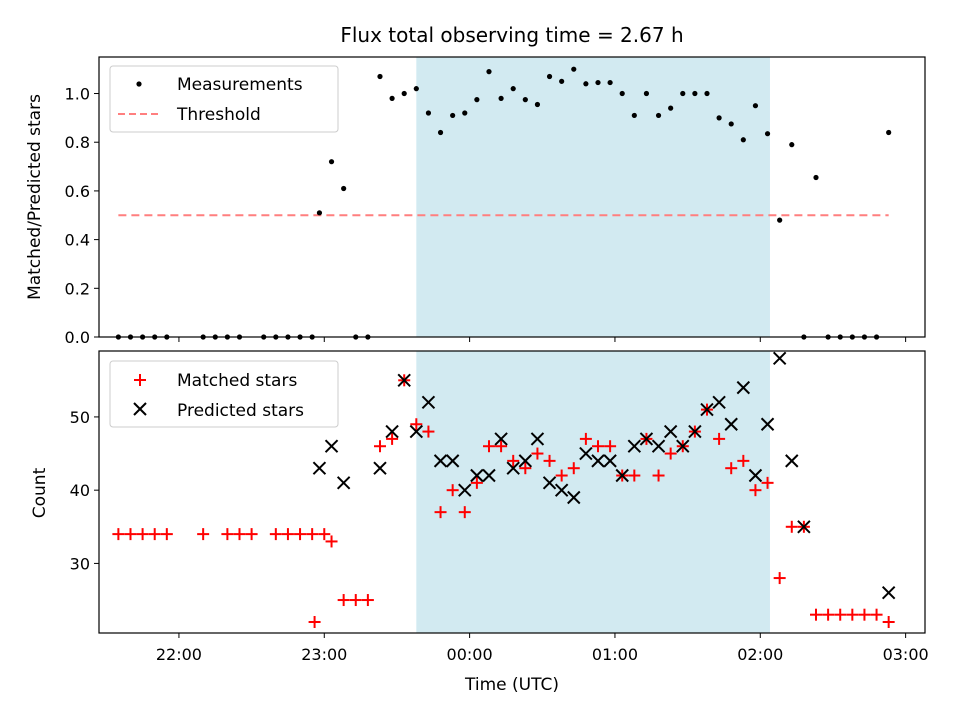  Describe the element at coordinates (80, 563) in the screenshot. I see `bottom-y-tick-label: 30` at that location.